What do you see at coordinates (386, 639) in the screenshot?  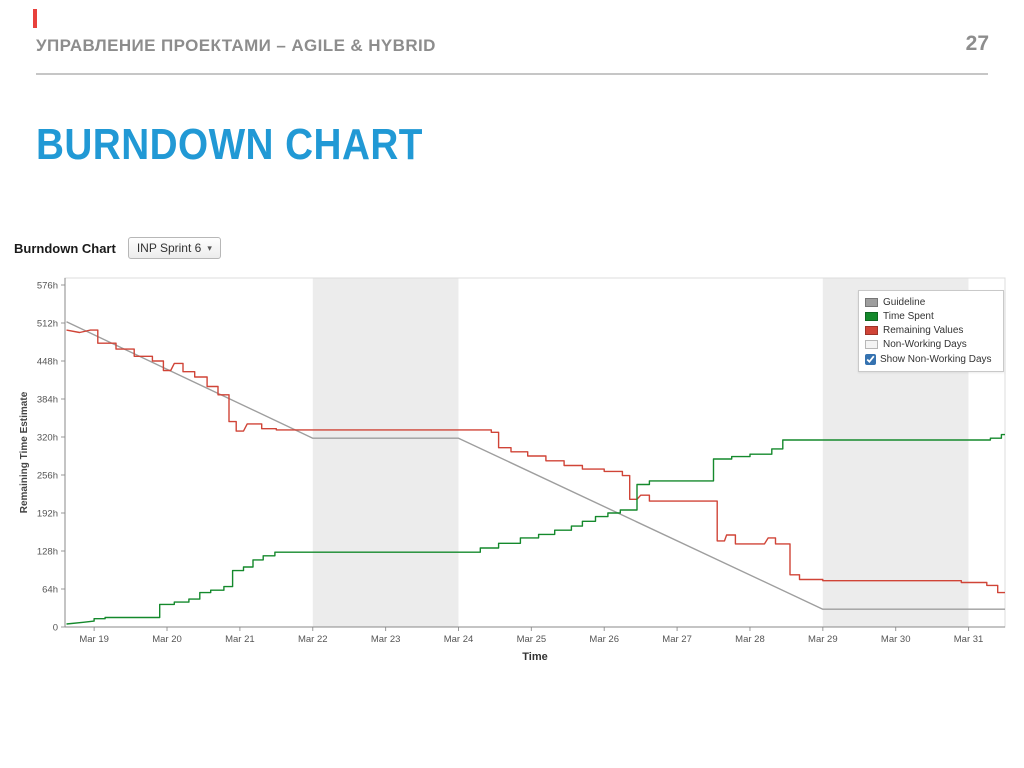 I see `x-tick-label: Mar 23` at bounding box center [386, 639].